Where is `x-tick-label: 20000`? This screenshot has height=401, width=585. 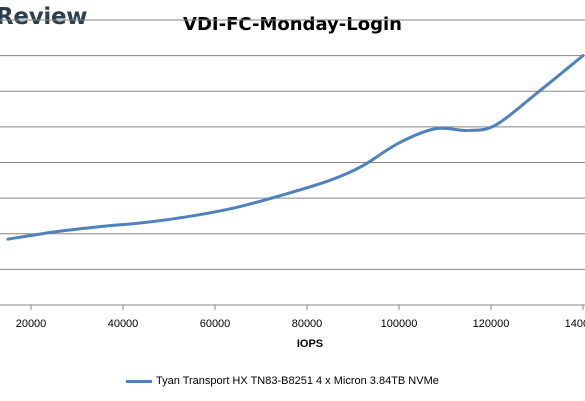 x-tick-label: 20000 is located at coordinates (31, 324).